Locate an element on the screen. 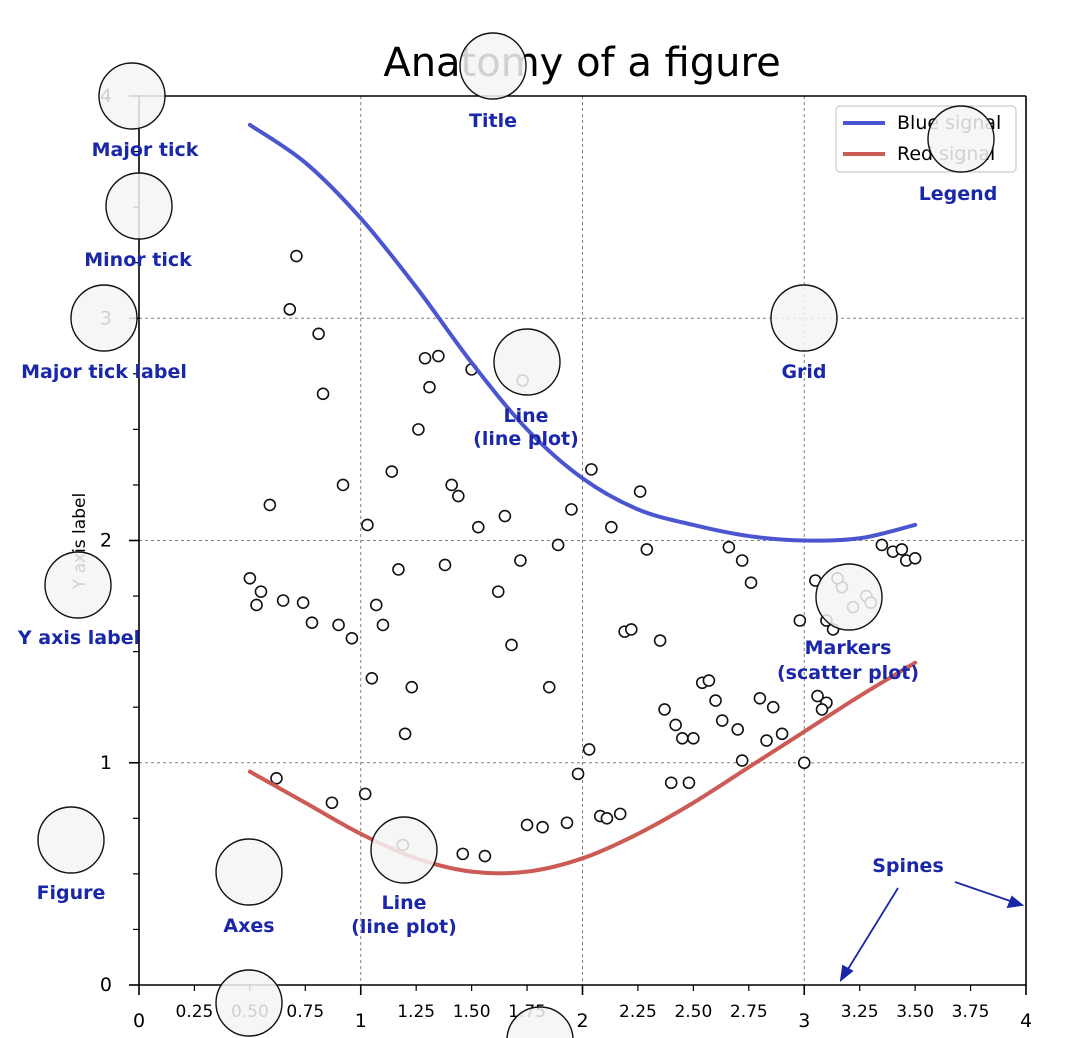 The width and height of the screenshot is (1080, 1038). annotation-line-lower: Line is located at coordinates (403, 903).